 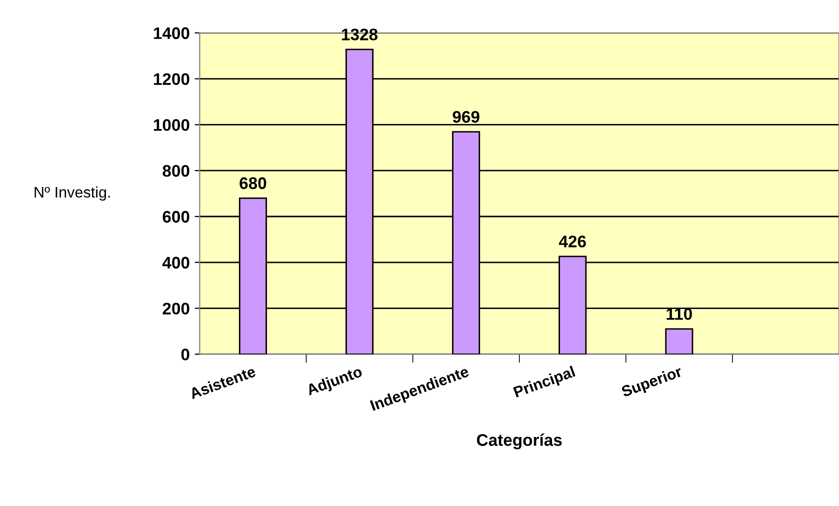 I want to click on y-tick-label: 400, so click(x=176, y=262).